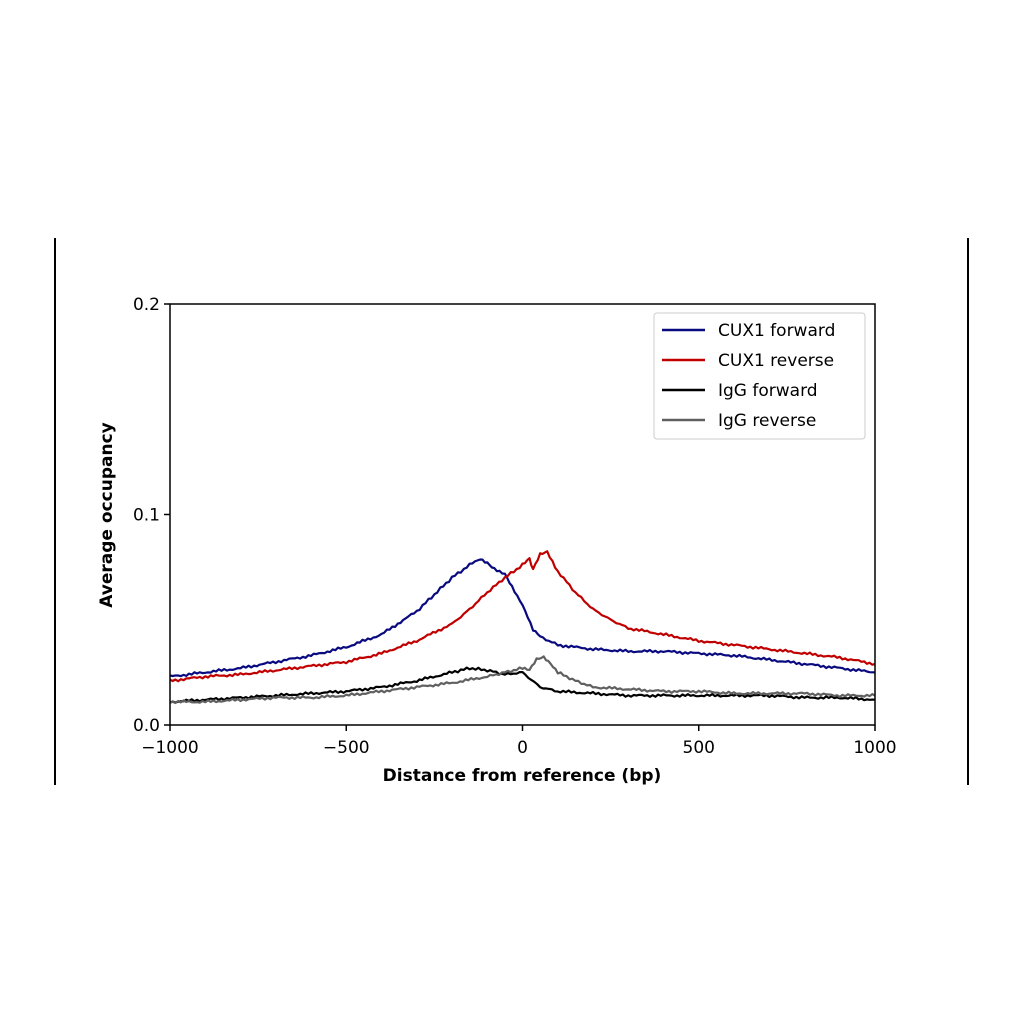 The height and width of the screenshot is (1024, 1024). I want to click on legend-label: IgG reverse, so click(767, 421).